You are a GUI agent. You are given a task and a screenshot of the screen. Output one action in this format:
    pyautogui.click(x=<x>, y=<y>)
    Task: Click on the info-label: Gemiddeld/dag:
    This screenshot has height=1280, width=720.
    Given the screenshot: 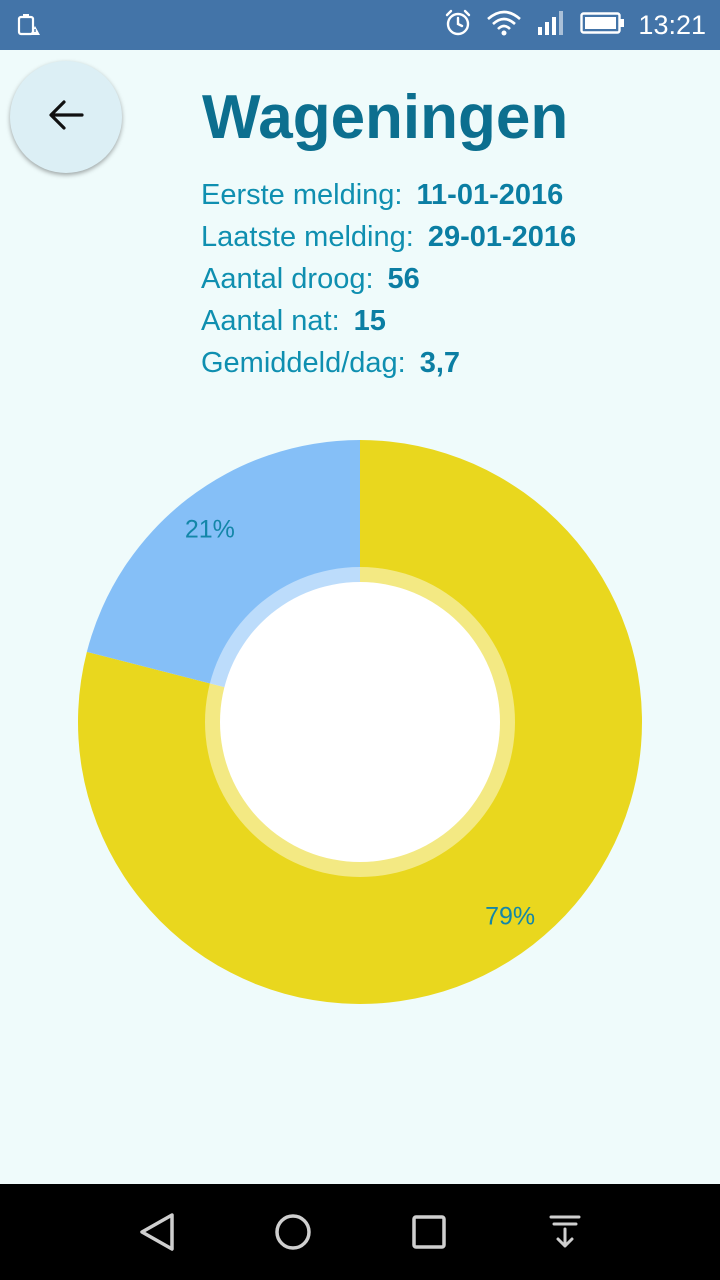 What is the action you would take?
    pyautogui.click(x=303, y=363)
    